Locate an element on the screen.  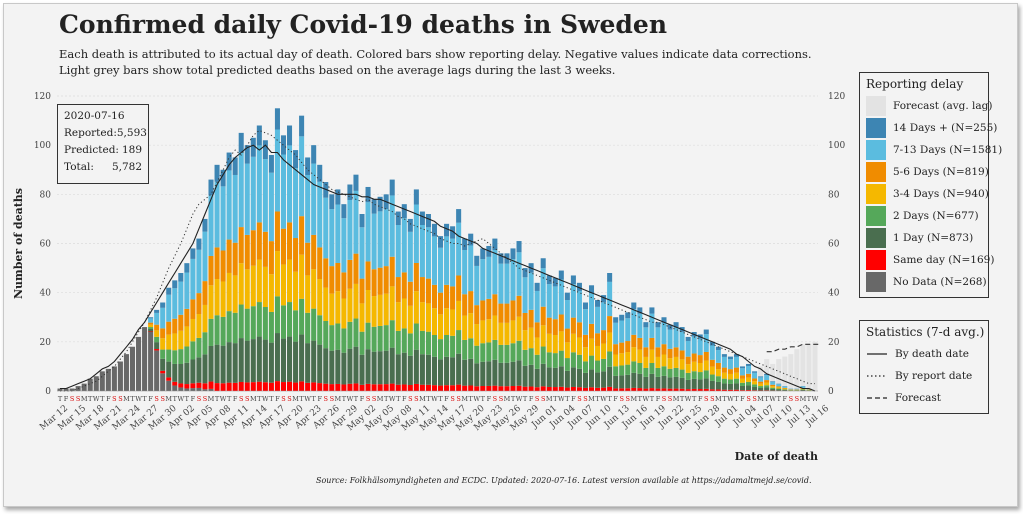
stats-line-icon is located at coordinates (877, 354).